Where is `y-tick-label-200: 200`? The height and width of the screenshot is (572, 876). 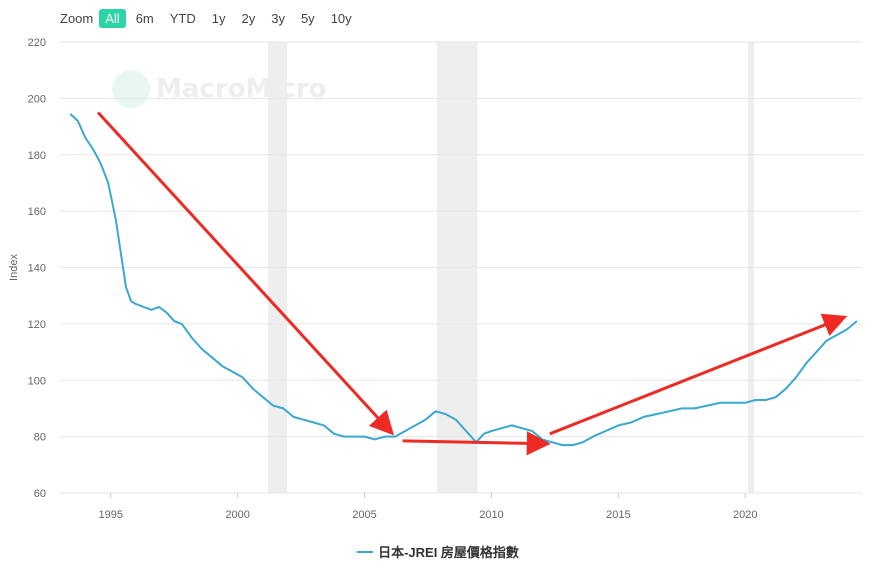 y-tick-label-200: 200 is located at coordinates (37, 99).